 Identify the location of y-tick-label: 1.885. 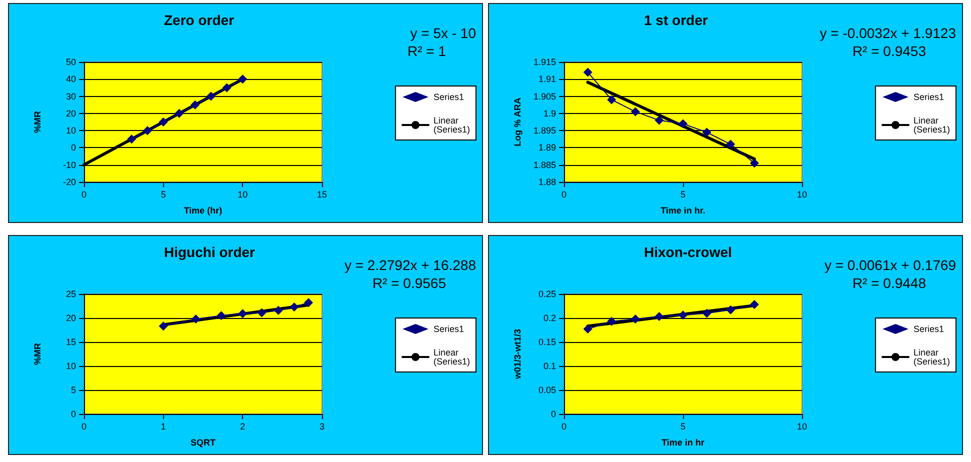
(544, 165).